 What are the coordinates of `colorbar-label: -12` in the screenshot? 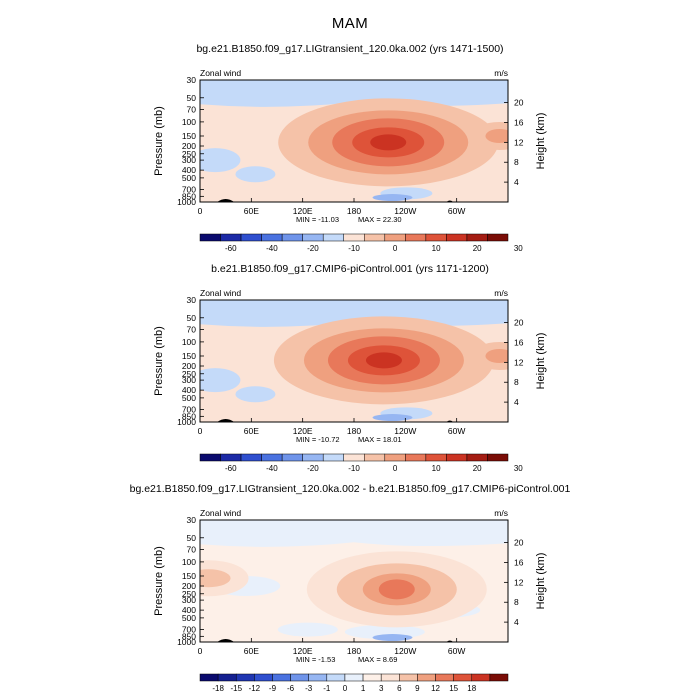 It's located at (255, 688).